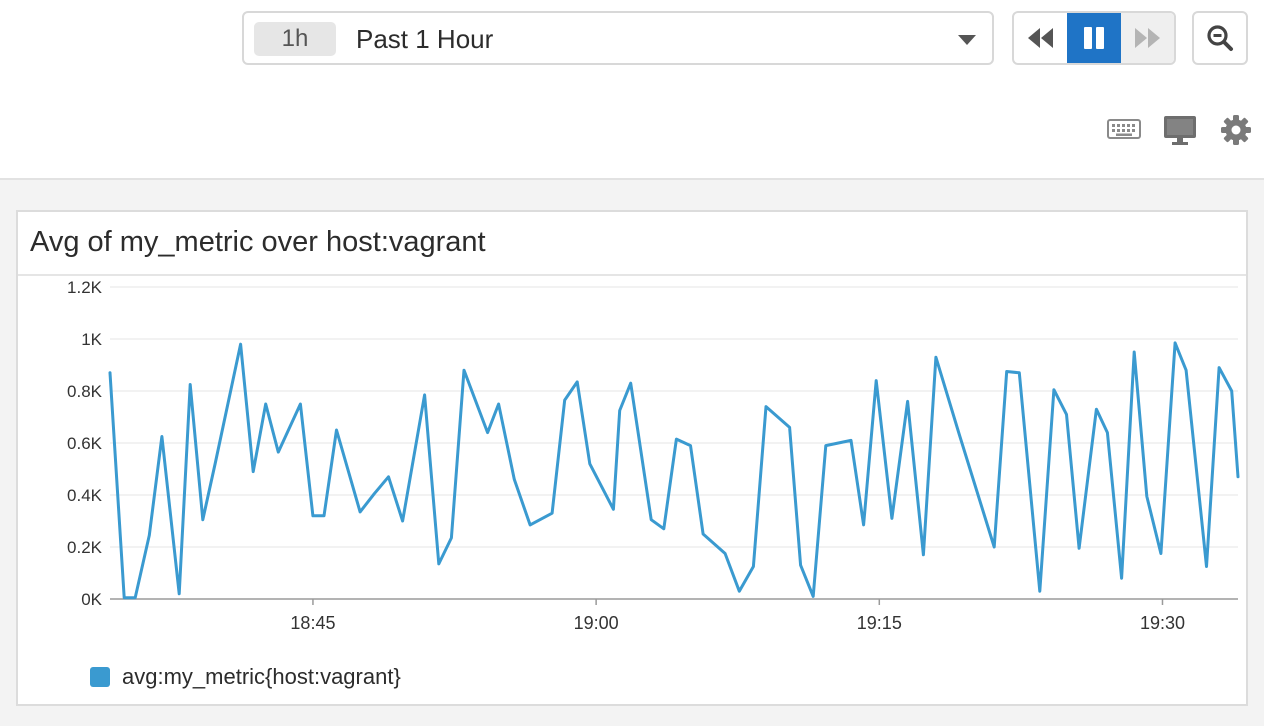  I want to click on chart-legend: avg:my_metric{host:vagrant}, so click(245, 677).